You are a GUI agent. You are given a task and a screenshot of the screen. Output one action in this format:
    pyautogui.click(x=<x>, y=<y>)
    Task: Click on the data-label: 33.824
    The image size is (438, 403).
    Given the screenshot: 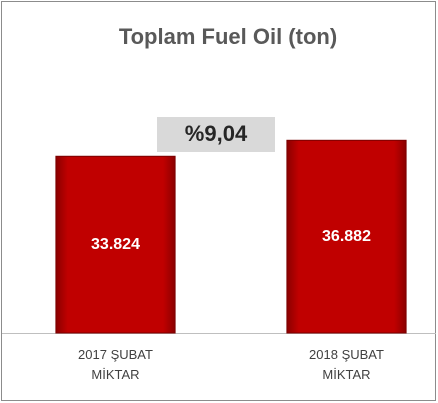 What is the action you would take?
    pyautogui.click(x=115, y=244)
    